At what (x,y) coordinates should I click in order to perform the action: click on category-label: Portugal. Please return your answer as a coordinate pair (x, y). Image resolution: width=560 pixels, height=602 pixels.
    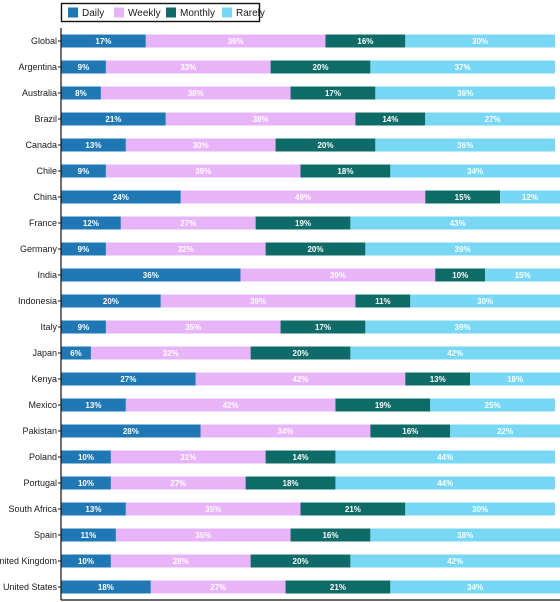
    Looking at the image, I should click on (40, 483).